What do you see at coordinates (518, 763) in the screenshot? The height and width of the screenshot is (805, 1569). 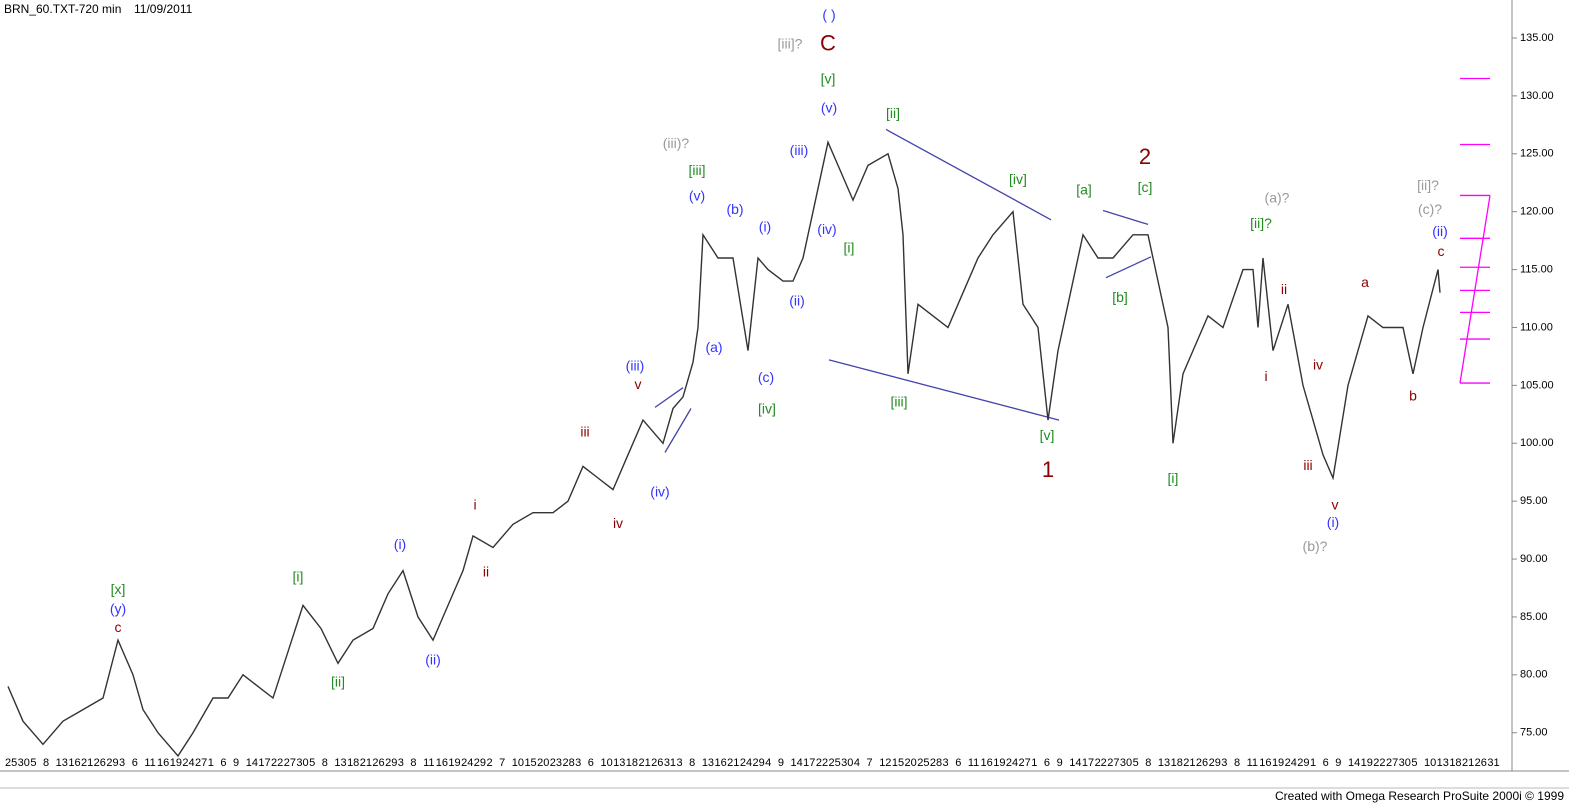 I see `x-tick-label: 10` at bounding box center [518, 763].